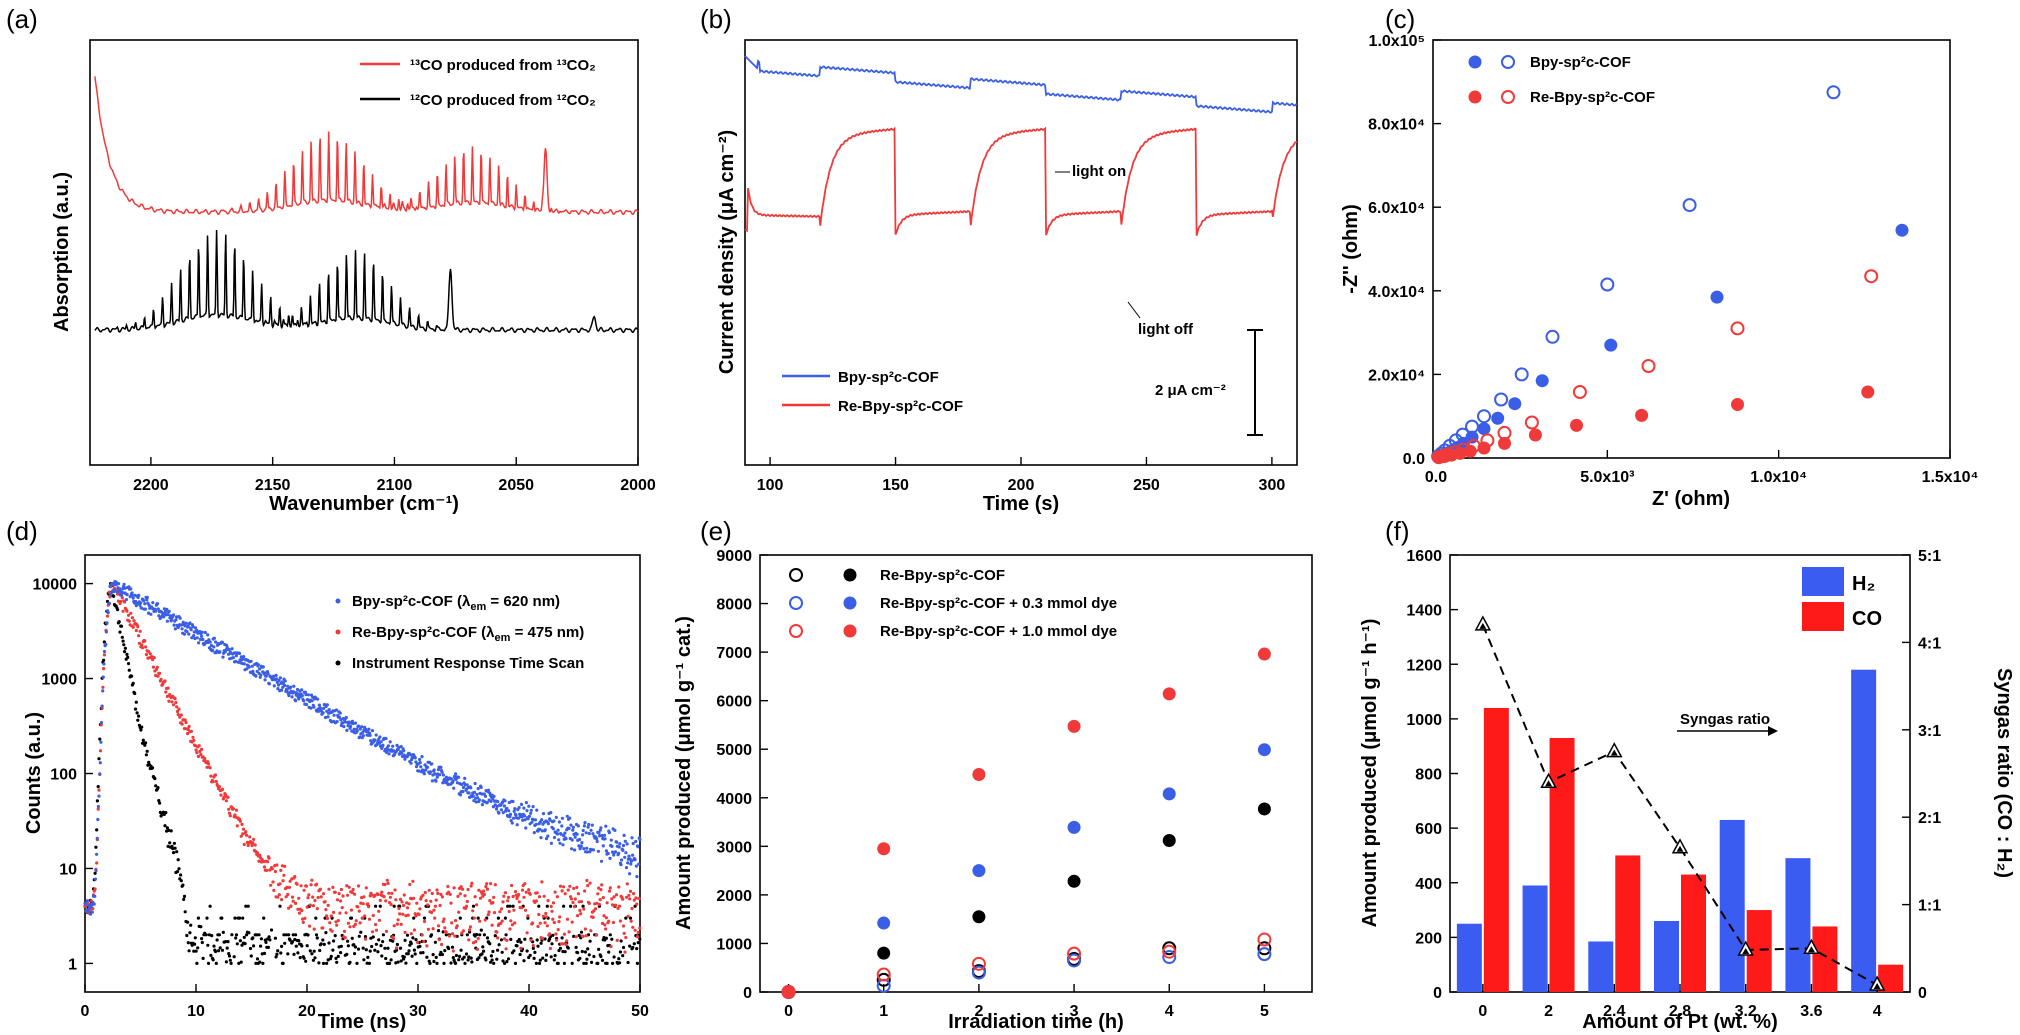 The image size is (2020, 1035). I want to click on panel-f-y-tick-label: 800, so click(1428, 775).